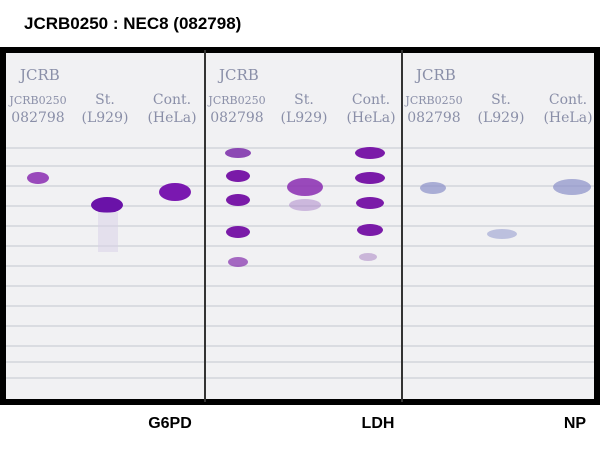 The height and width of the screenshot is (450, 600). What do you see at coordinates (108, 232) in the screenshot?
I see `smear` at bounding box center [108, 232].